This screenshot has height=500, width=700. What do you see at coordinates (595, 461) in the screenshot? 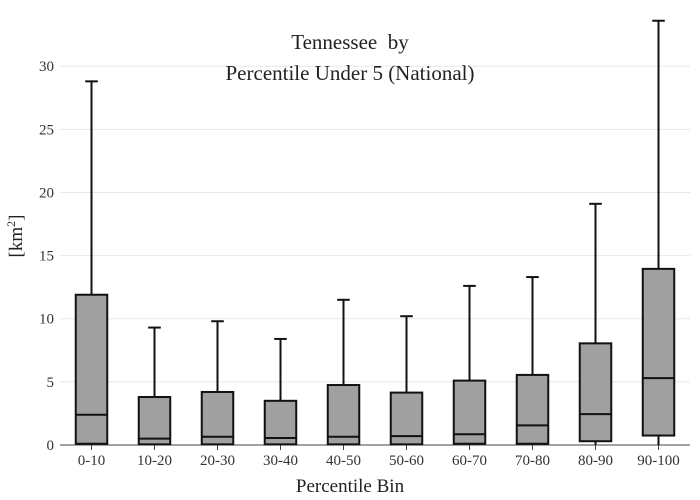
I see `x-tick-label: 80-90` at bounding box center [595, 461].